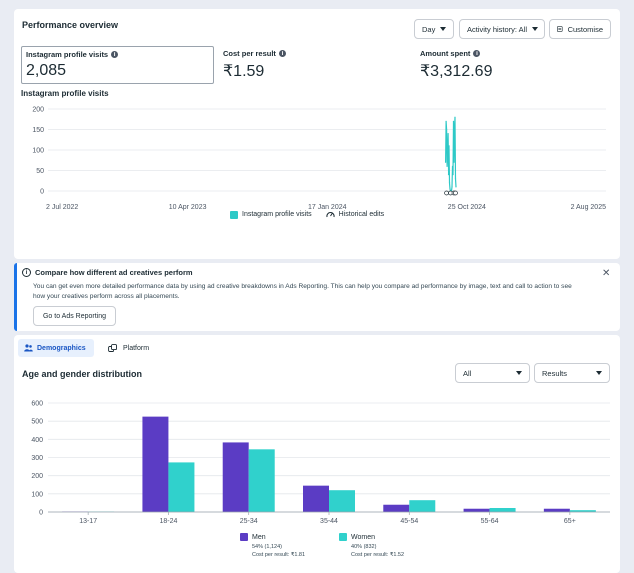 This screenshot has height=573, width=634. What do you see at coordinates (74, 316) in the screenshot?
I see `go-to-ads-reporting-button: Go to Ads Reporting` at bounding box center [74, 316].